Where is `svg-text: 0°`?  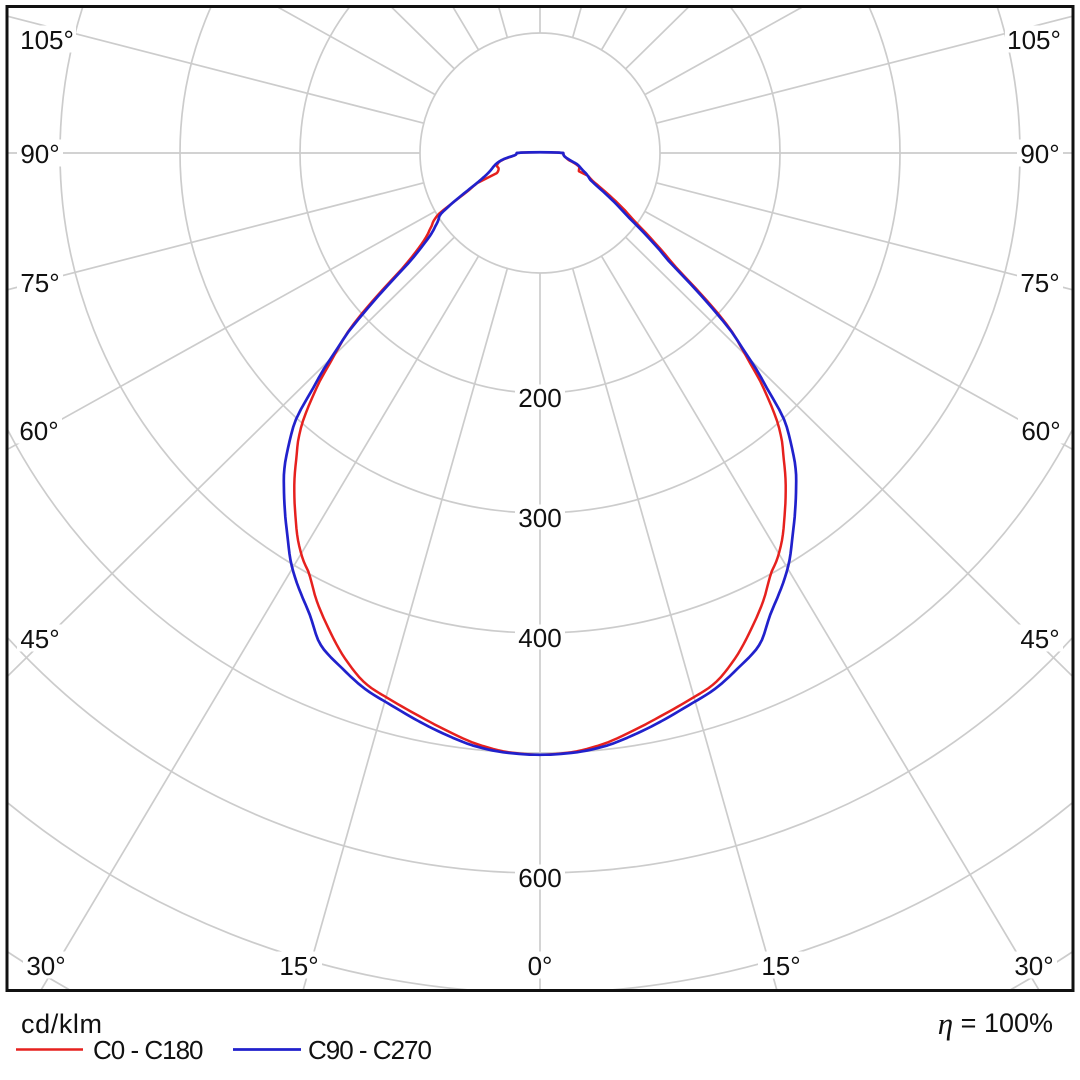
svg-text: 0° is located at coordinates (540, 966).